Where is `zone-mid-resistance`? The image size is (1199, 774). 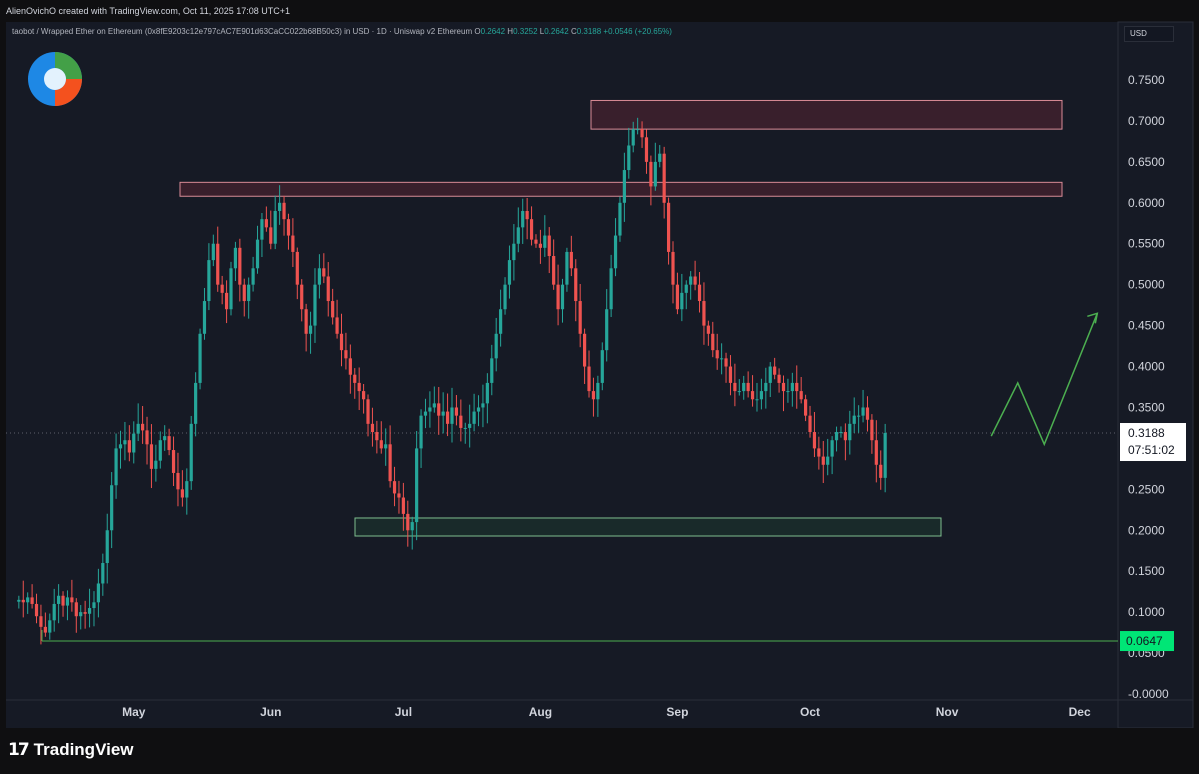 zone-mid-resistance is located at coordinates (621, 189).